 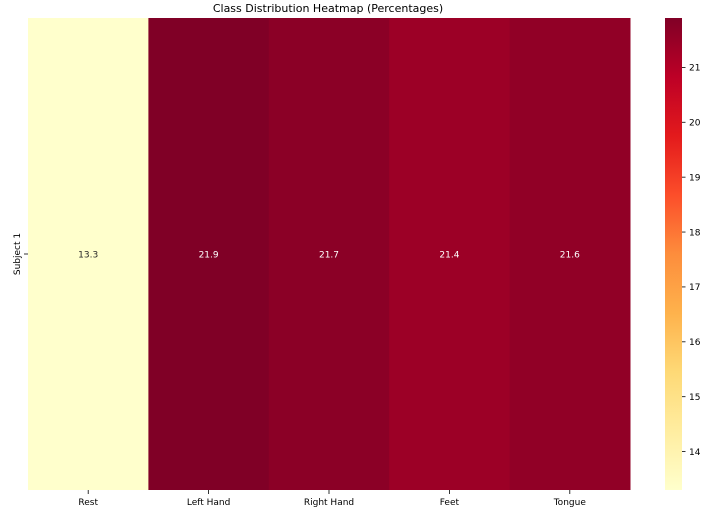 I want to click on colorbar-tick-label: 15, so click(x=694, y=398).